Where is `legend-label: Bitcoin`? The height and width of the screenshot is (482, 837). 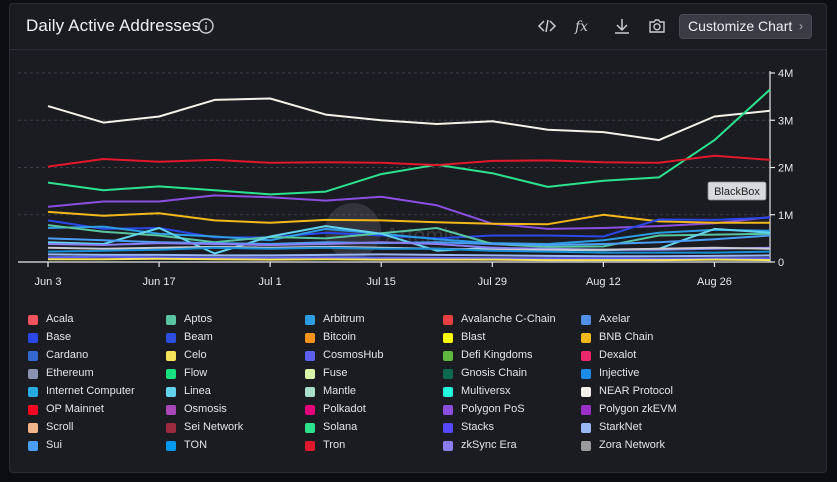
legend-label: Bitcoin is located at coordinates (340, 337).